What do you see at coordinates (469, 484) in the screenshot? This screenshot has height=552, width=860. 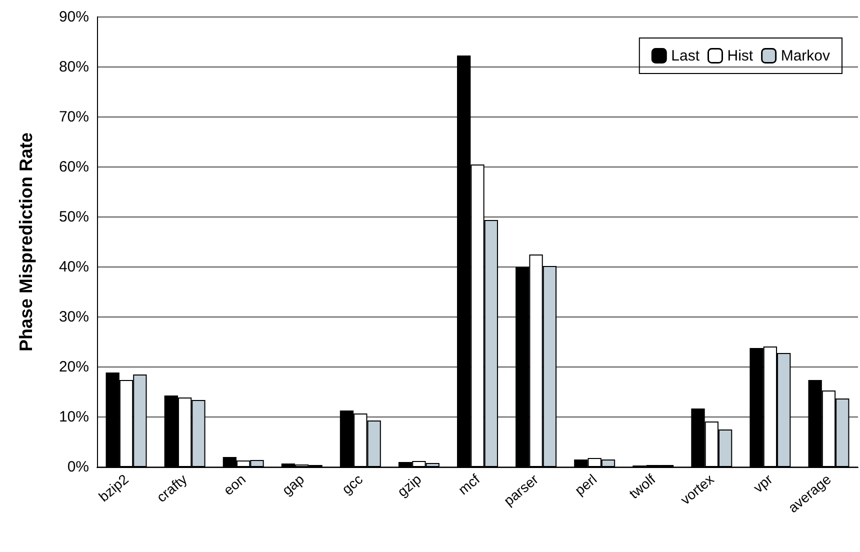 I see `x-tick-label: mcf` at bounding box center [469, 484].